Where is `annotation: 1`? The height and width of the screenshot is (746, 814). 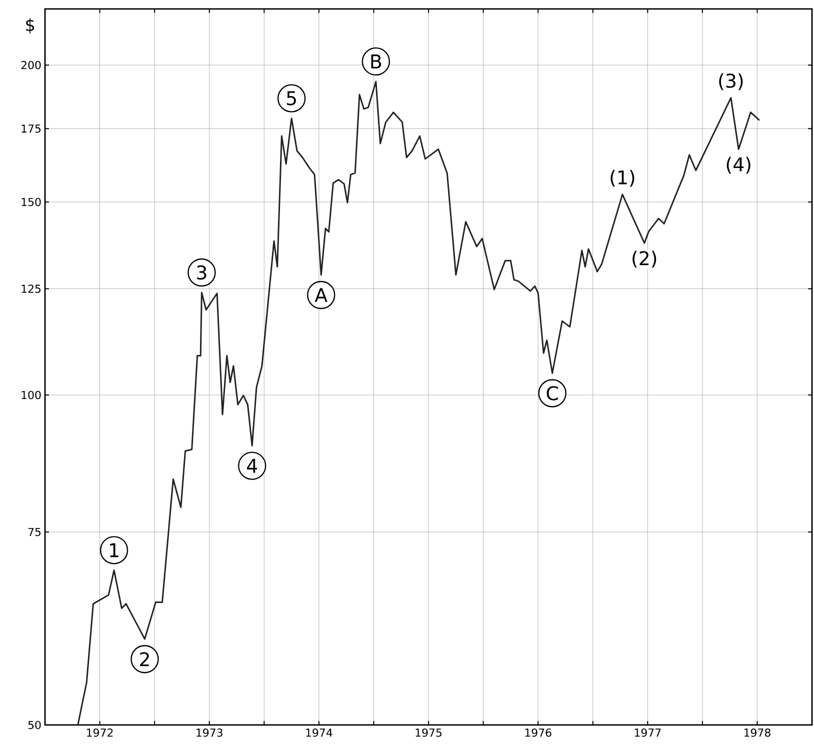
annotation: 1 is located at coordinates (114, 550).